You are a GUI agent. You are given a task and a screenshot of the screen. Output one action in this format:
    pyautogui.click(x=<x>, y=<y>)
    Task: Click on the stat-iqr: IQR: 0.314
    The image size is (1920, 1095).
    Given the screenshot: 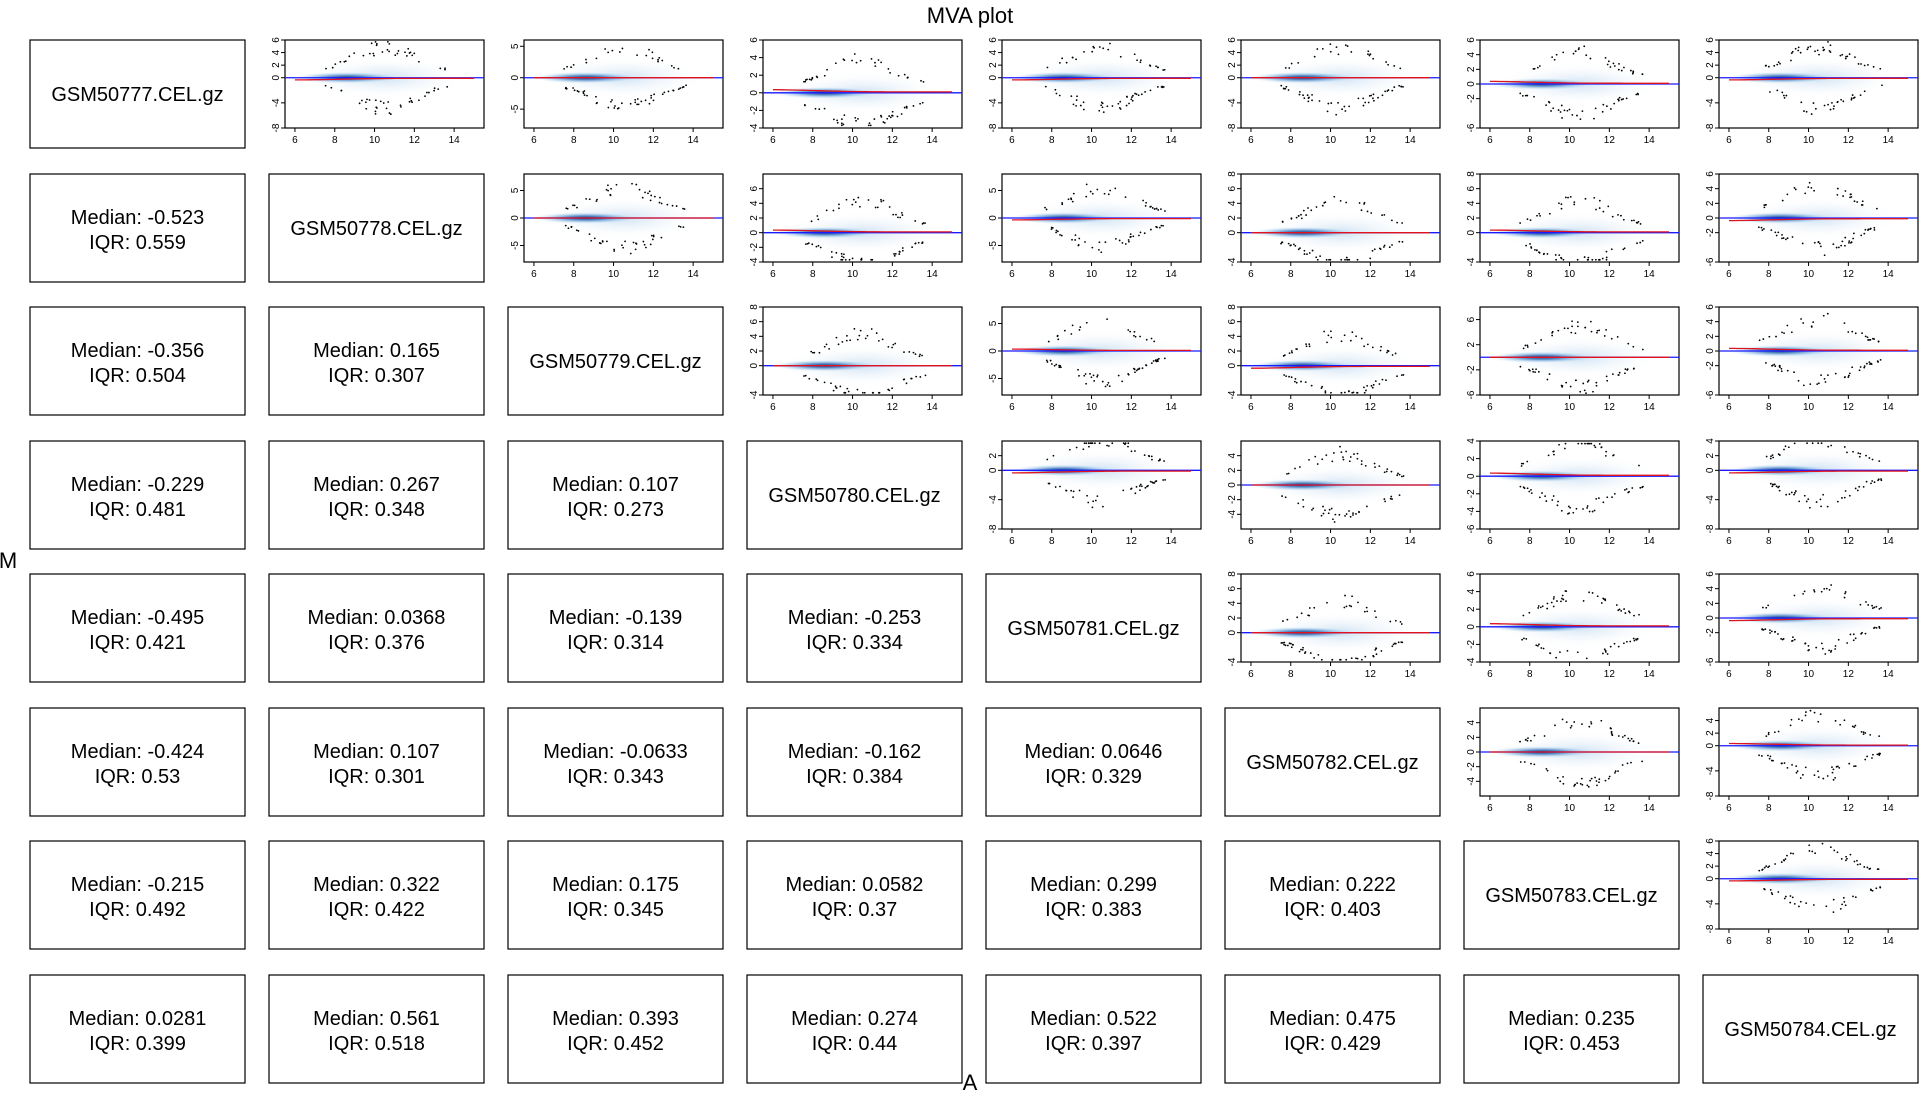 What is the action you would take?
    pyautogui.click(x=615, y=643)
    